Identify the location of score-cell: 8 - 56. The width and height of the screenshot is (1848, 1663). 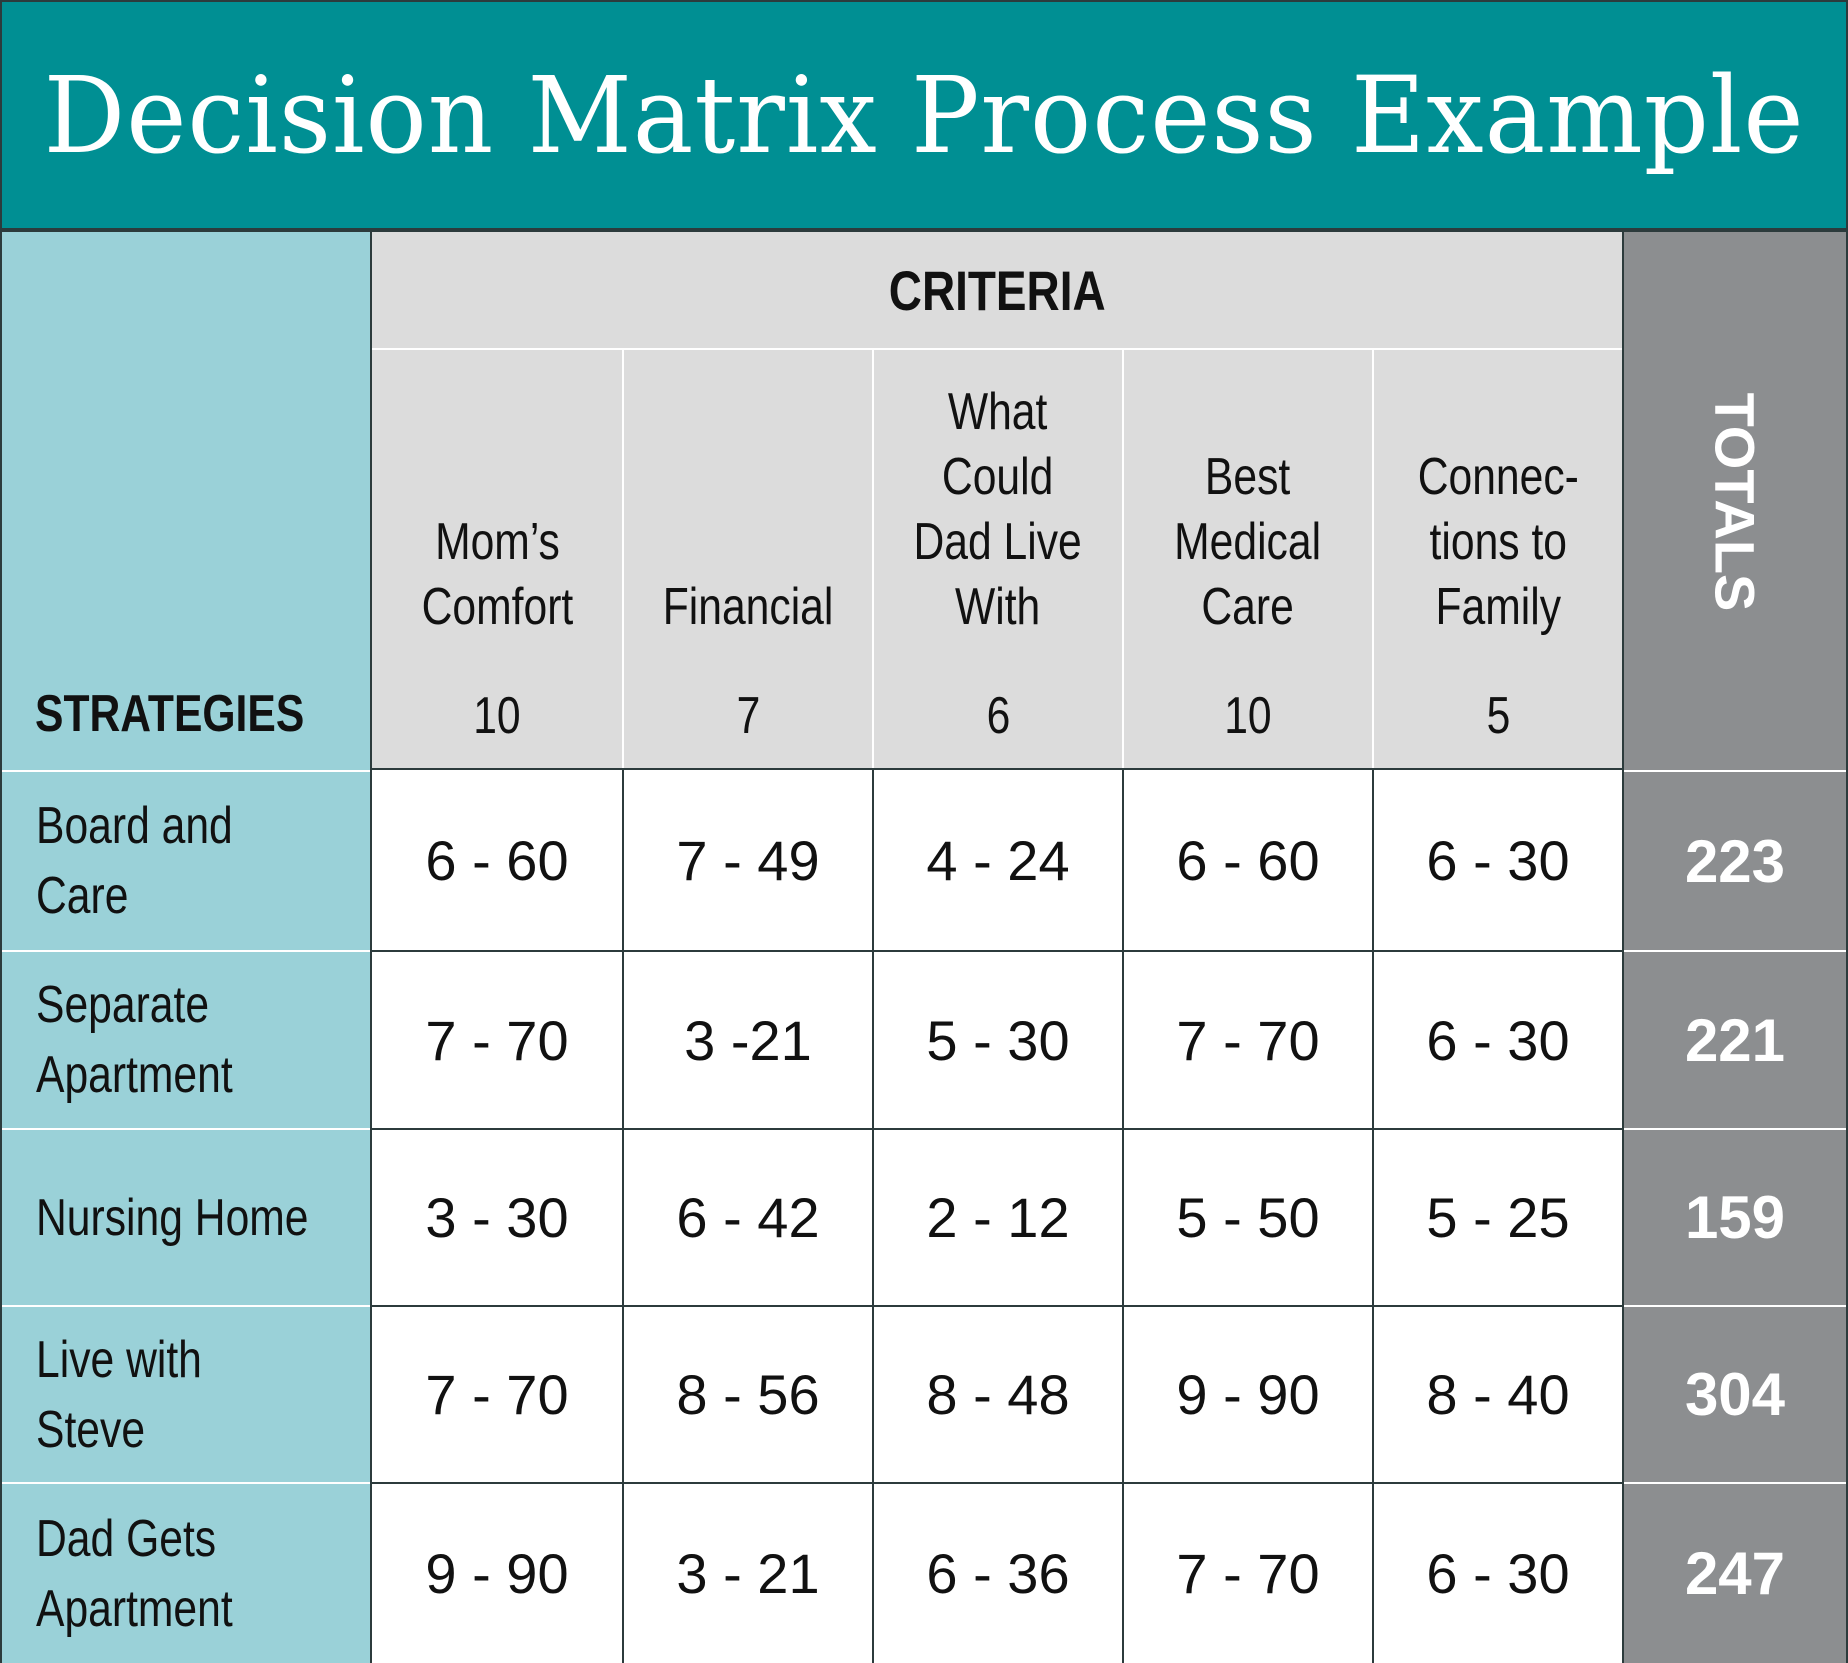
(747, 1393).